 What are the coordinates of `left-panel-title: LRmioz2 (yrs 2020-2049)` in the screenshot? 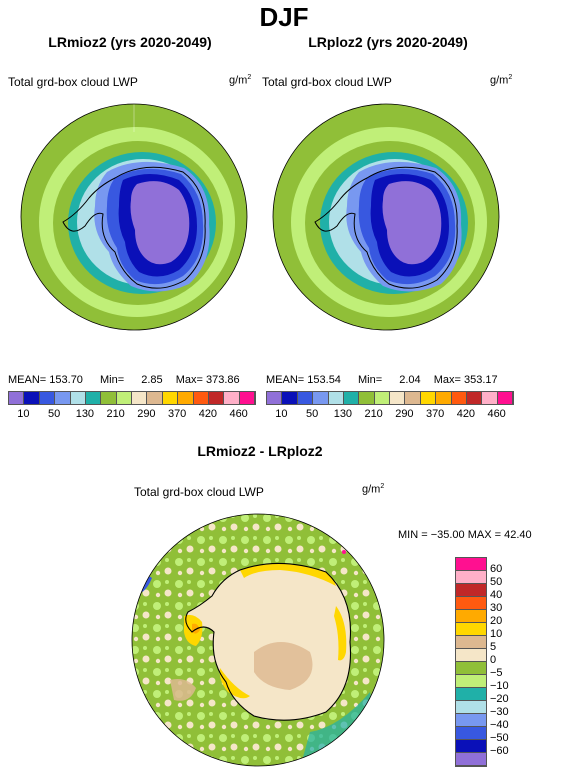 It's located at (130, 42).